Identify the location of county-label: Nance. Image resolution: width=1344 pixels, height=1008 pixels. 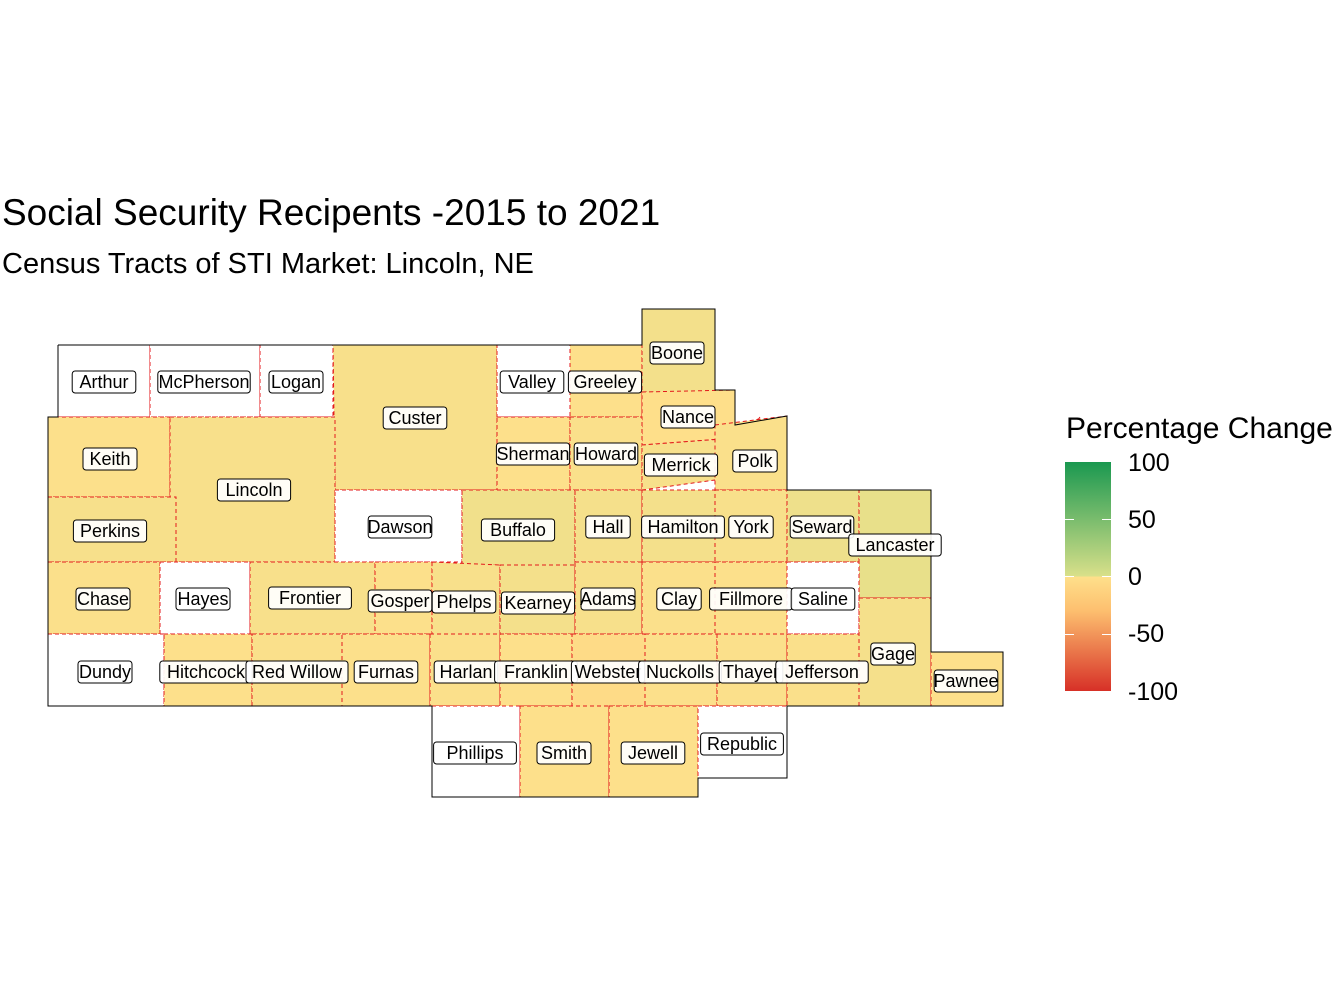
(688, 417).